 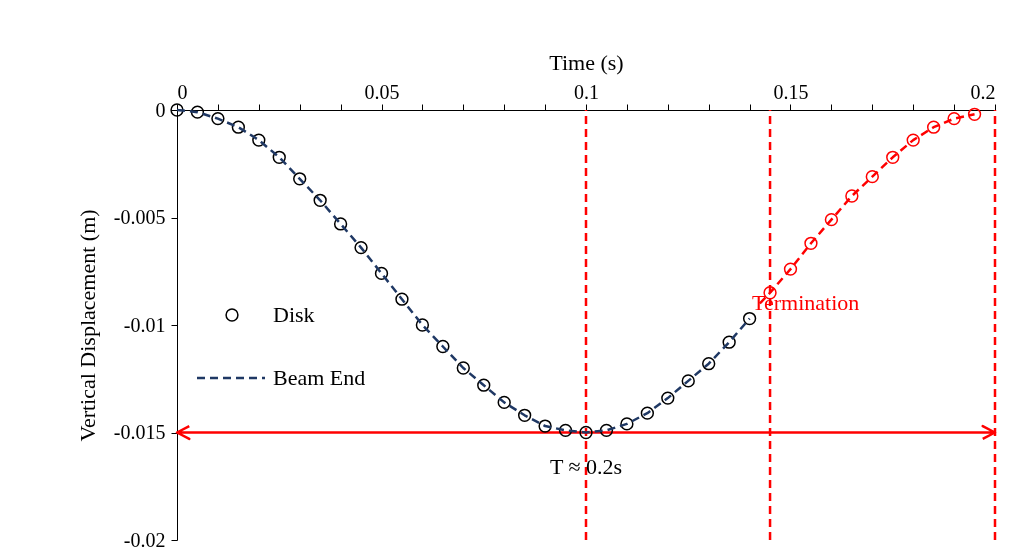 I want to click on ref-line-label: Termination, so click(x=806, y=302).